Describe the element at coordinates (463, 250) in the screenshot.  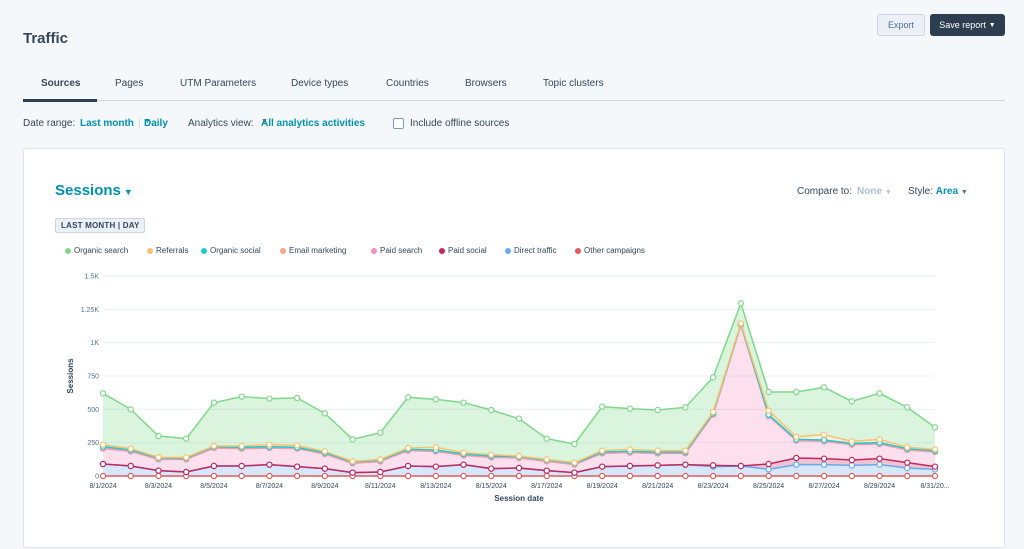
I see `legend-item: Paid social` at that location.